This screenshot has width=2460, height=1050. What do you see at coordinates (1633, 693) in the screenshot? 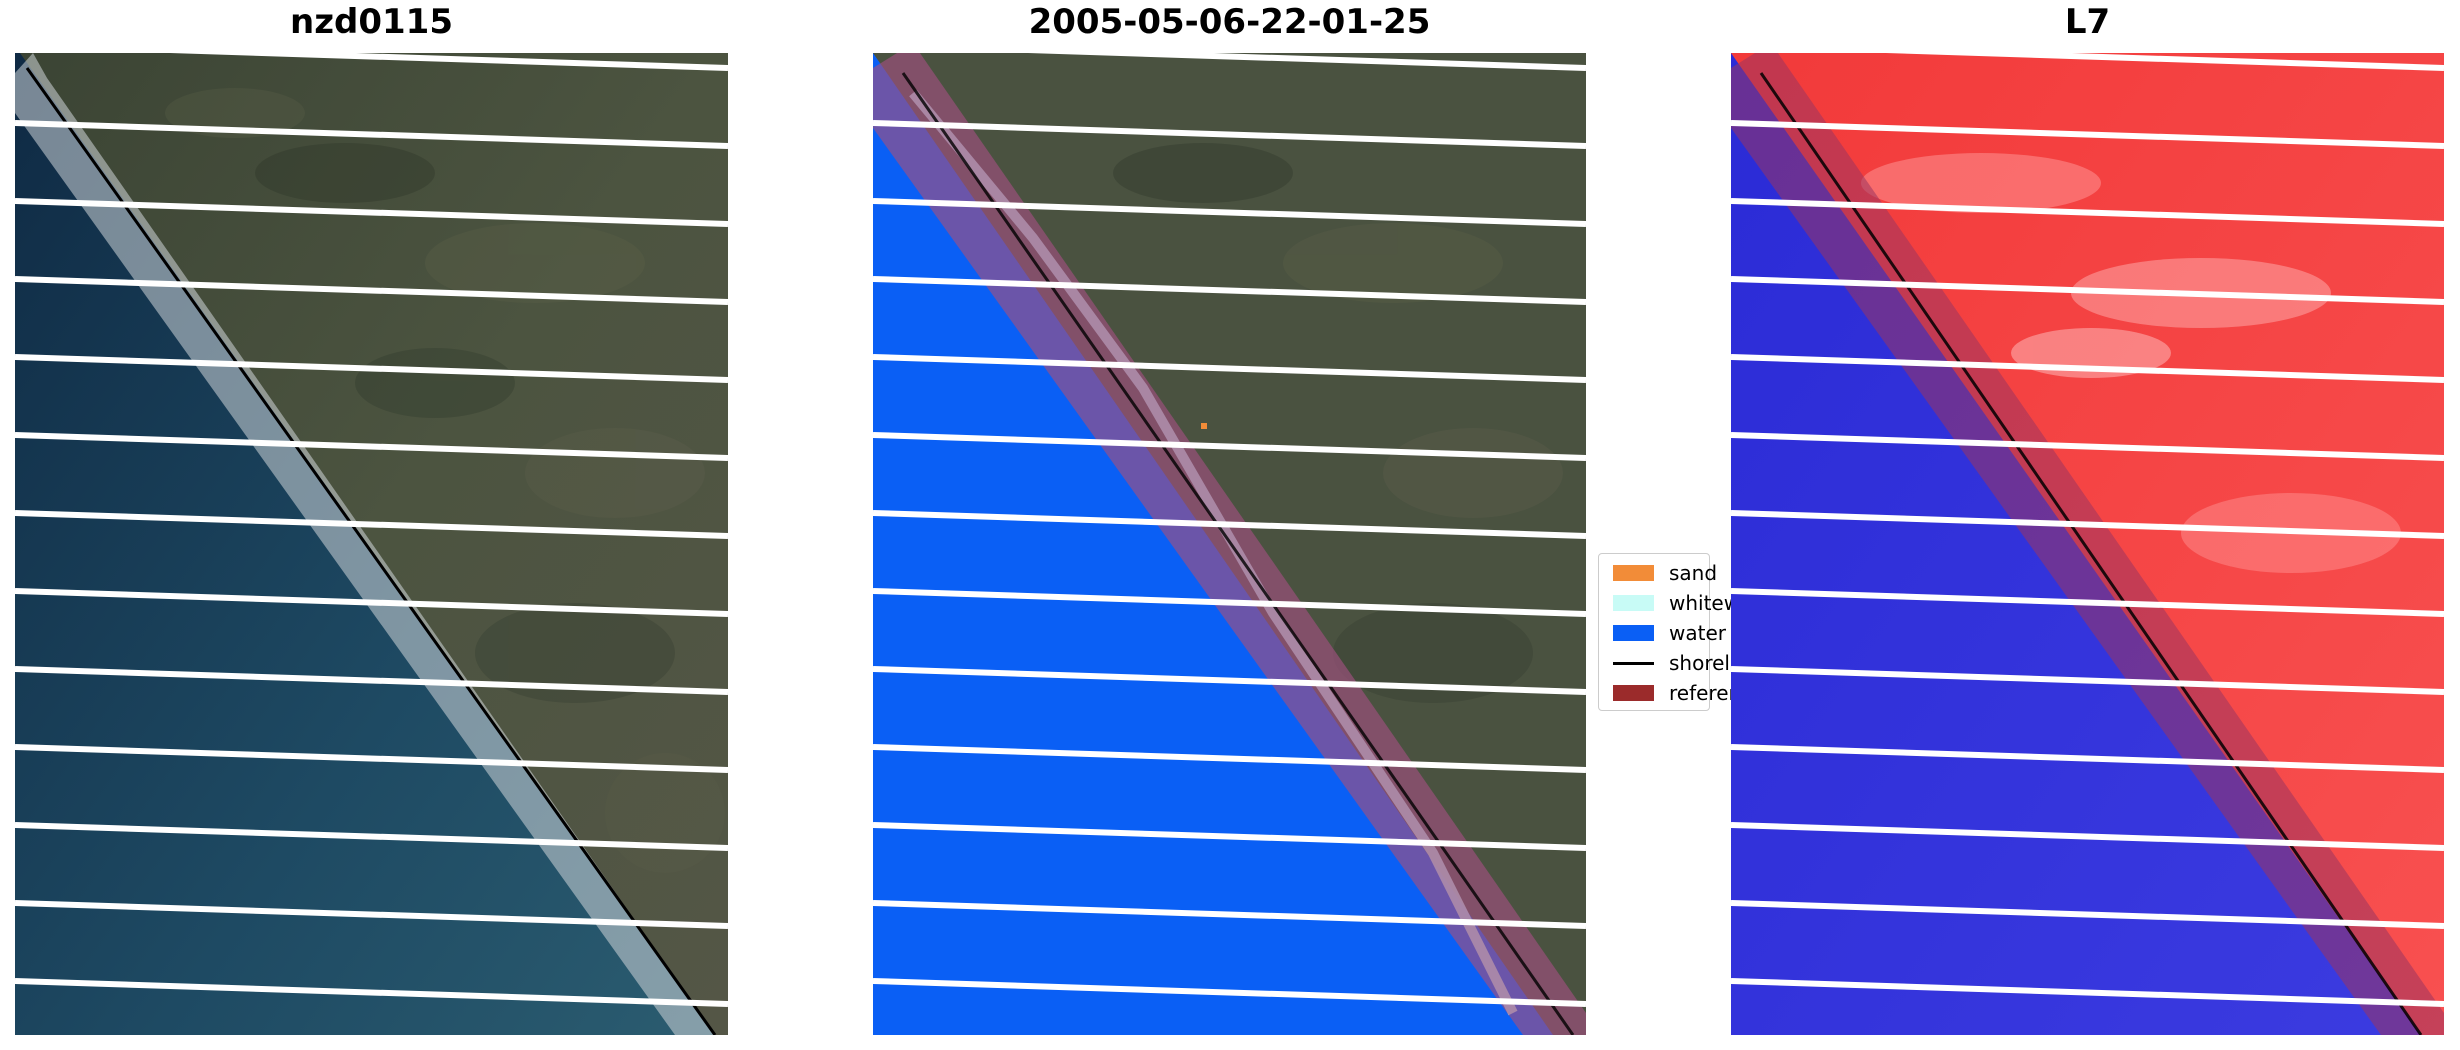
I see `buffer-swatch` at bounding box center [1633, 693].